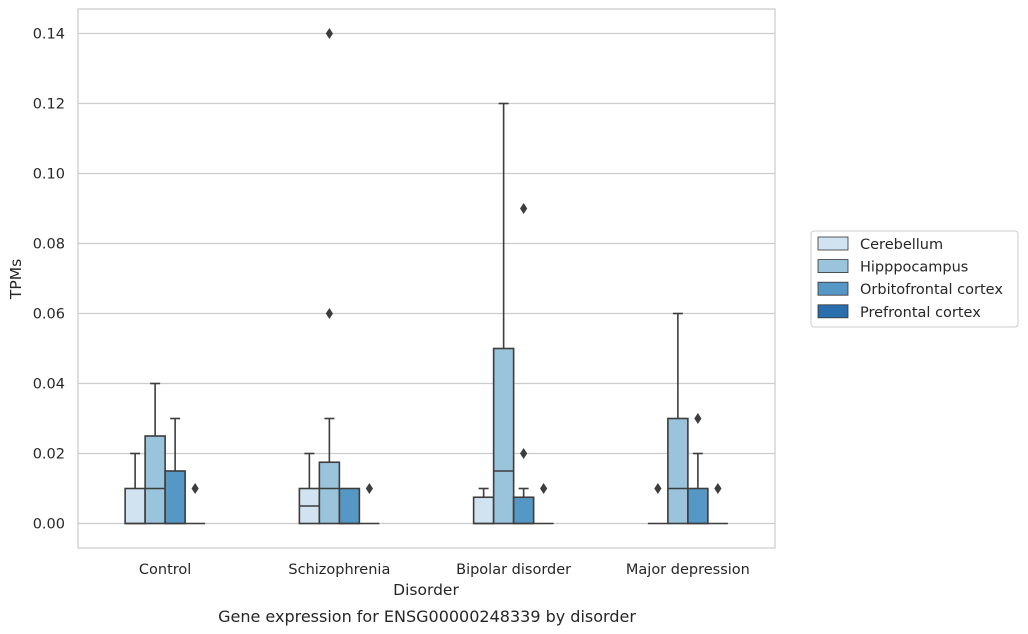  What do you see at coordinates (49, 280) in the screenshot?
I see `y-ticks: 0.00 0.02 0.04 0.06 0.08 0.10 0.12 0.14` at bounding box center [49, 280].